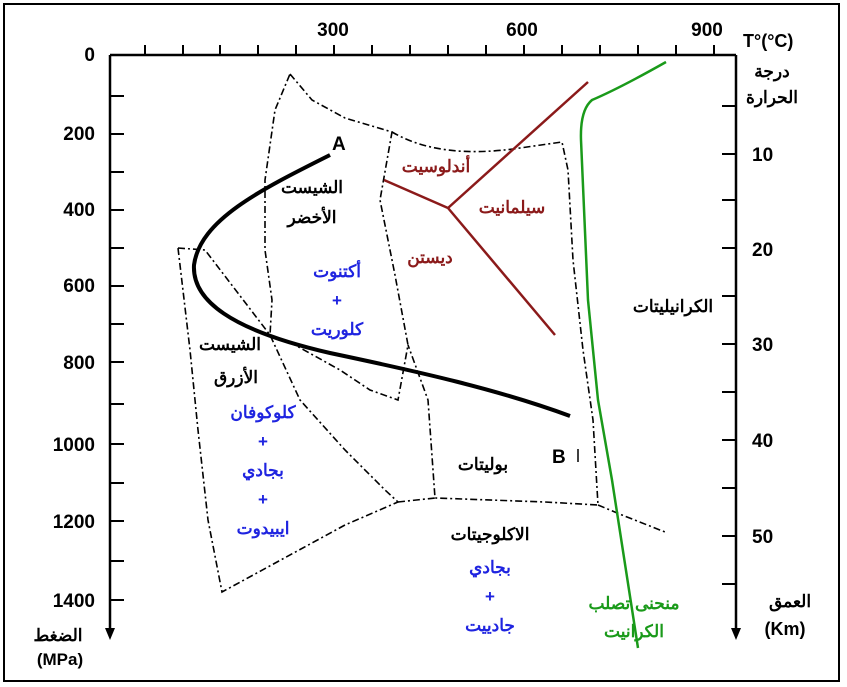 The image size is (847, 687). Describe the element at coordinates (490, 625) in the screenshot. I see `eclogite-mineral: جادييت` at that location.